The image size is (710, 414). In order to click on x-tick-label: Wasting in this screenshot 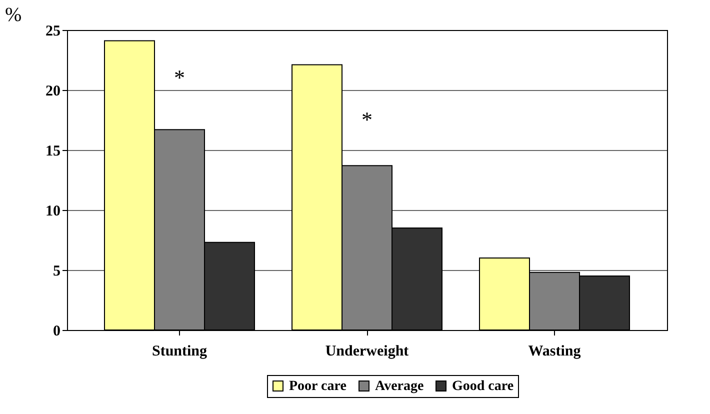, I will do `click(555, 352)`.